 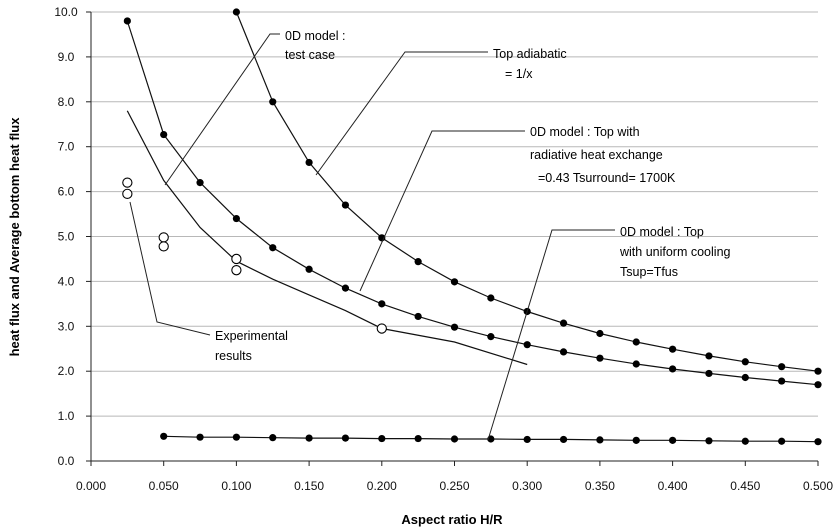 I want to click on svg-text: = 1/x, so click(x=519, y=74).